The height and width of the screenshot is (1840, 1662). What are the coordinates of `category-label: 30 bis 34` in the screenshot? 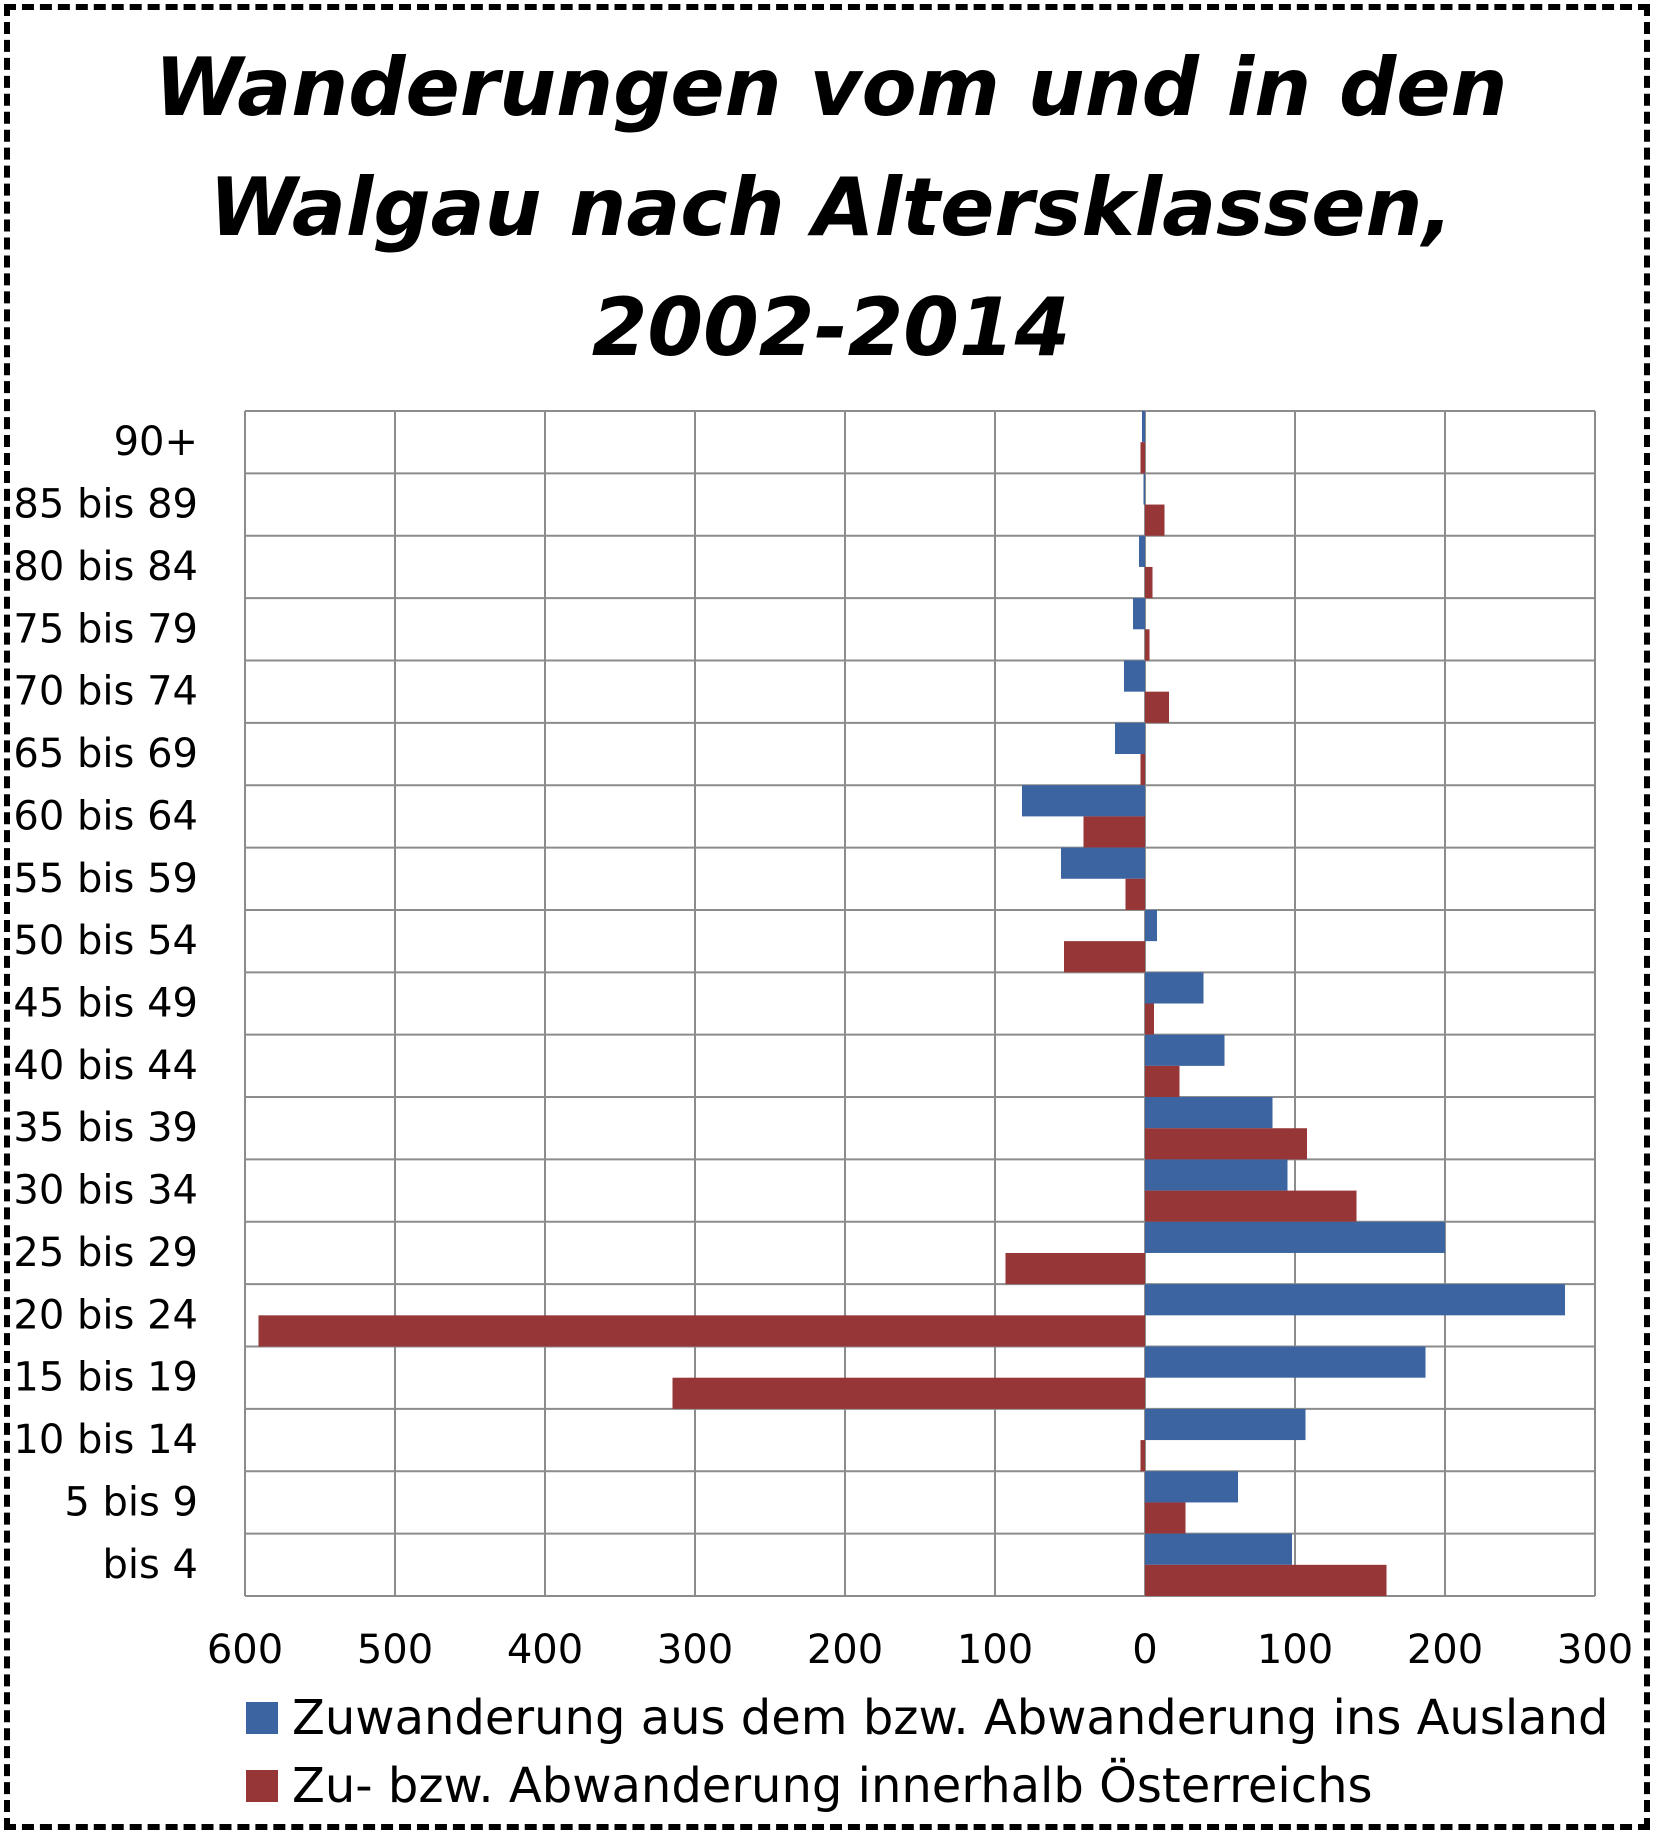 It's located at (105, 1191).